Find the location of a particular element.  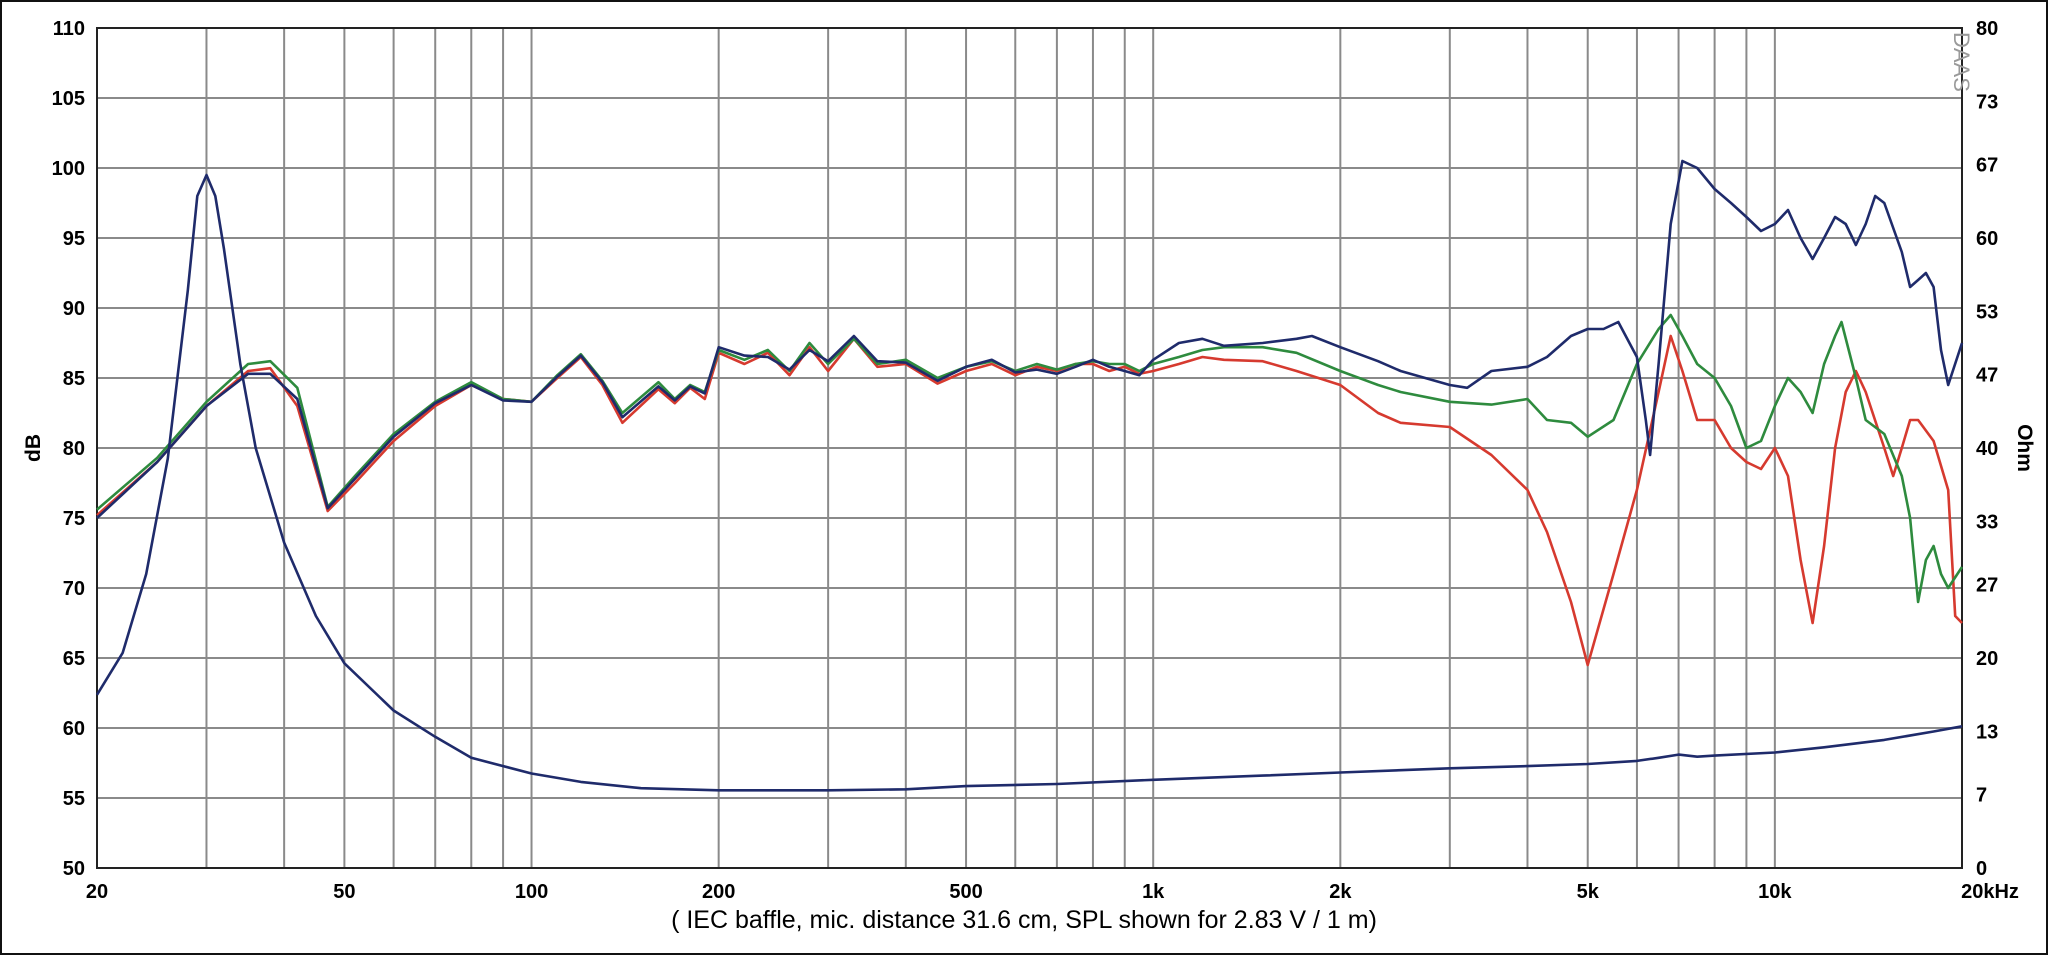

logo-watermark: DAAS is located at coordinates (1961, 62).